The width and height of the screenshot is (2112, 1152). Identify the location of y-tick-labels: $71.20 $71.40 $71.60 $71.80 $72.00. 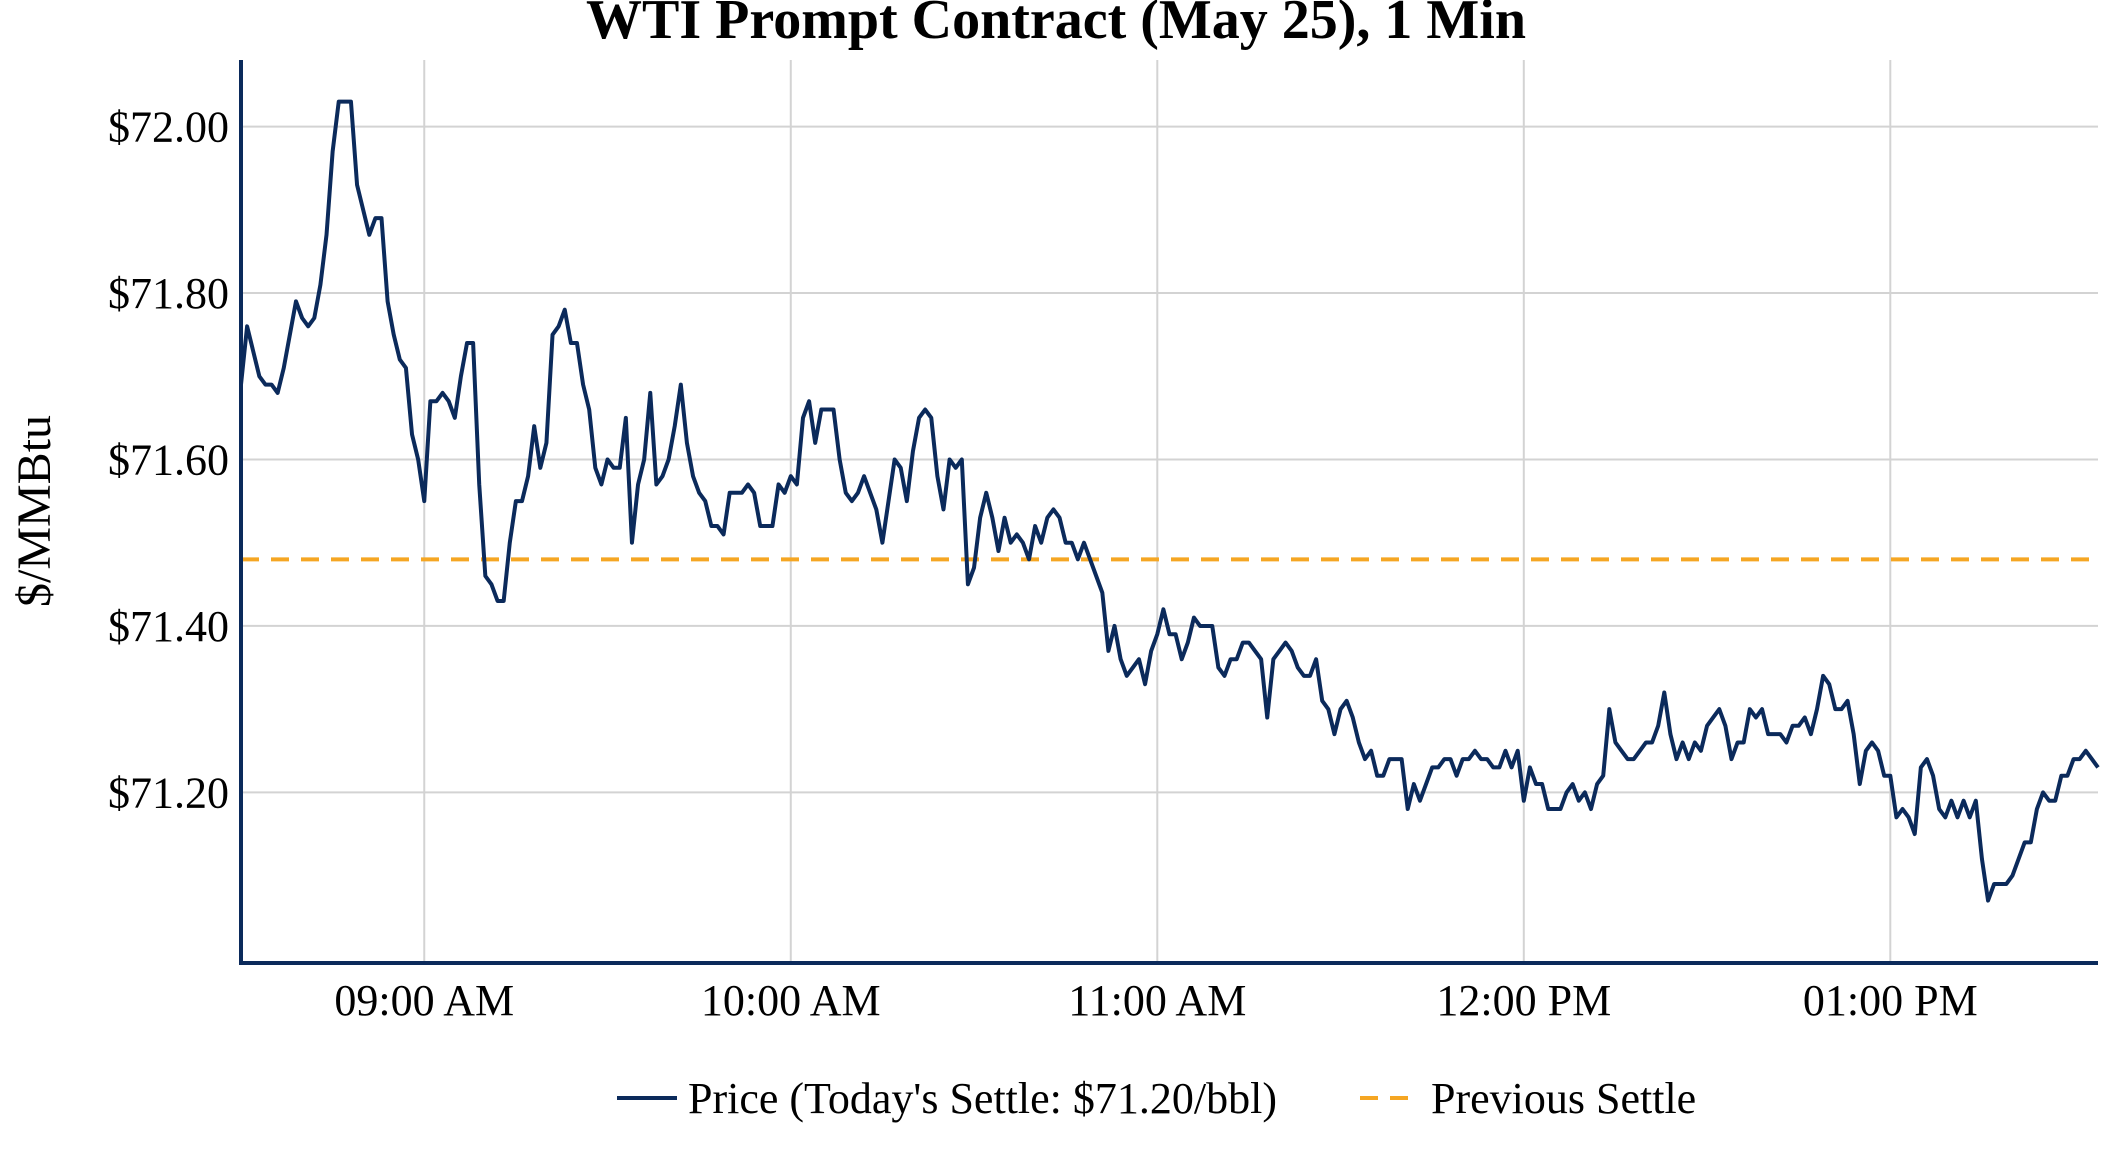
(168, 460).